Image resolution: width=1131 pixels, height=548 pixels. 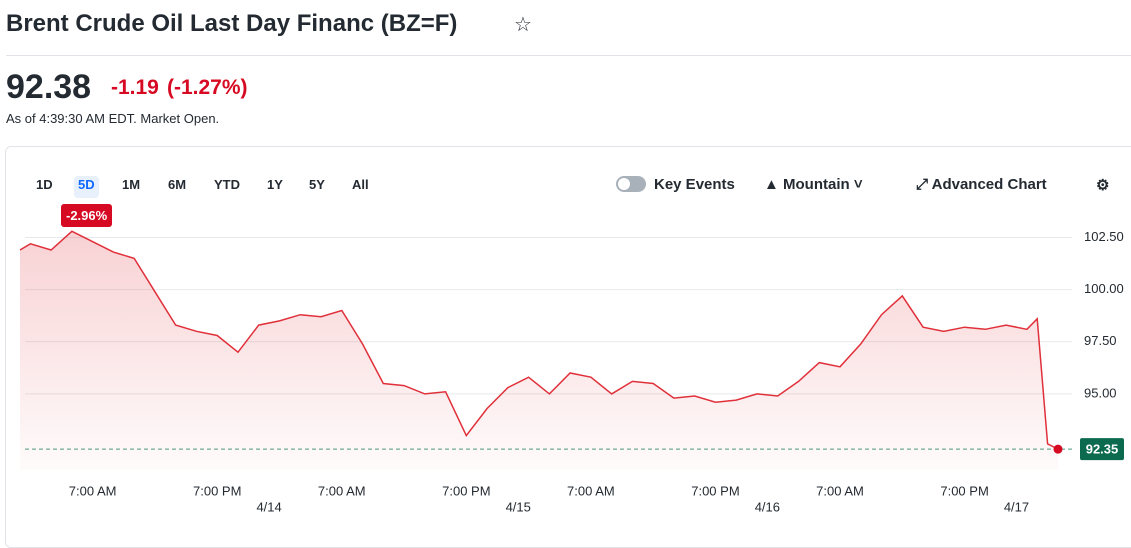 I want to click on last-point, so click(x=1058, y=449).